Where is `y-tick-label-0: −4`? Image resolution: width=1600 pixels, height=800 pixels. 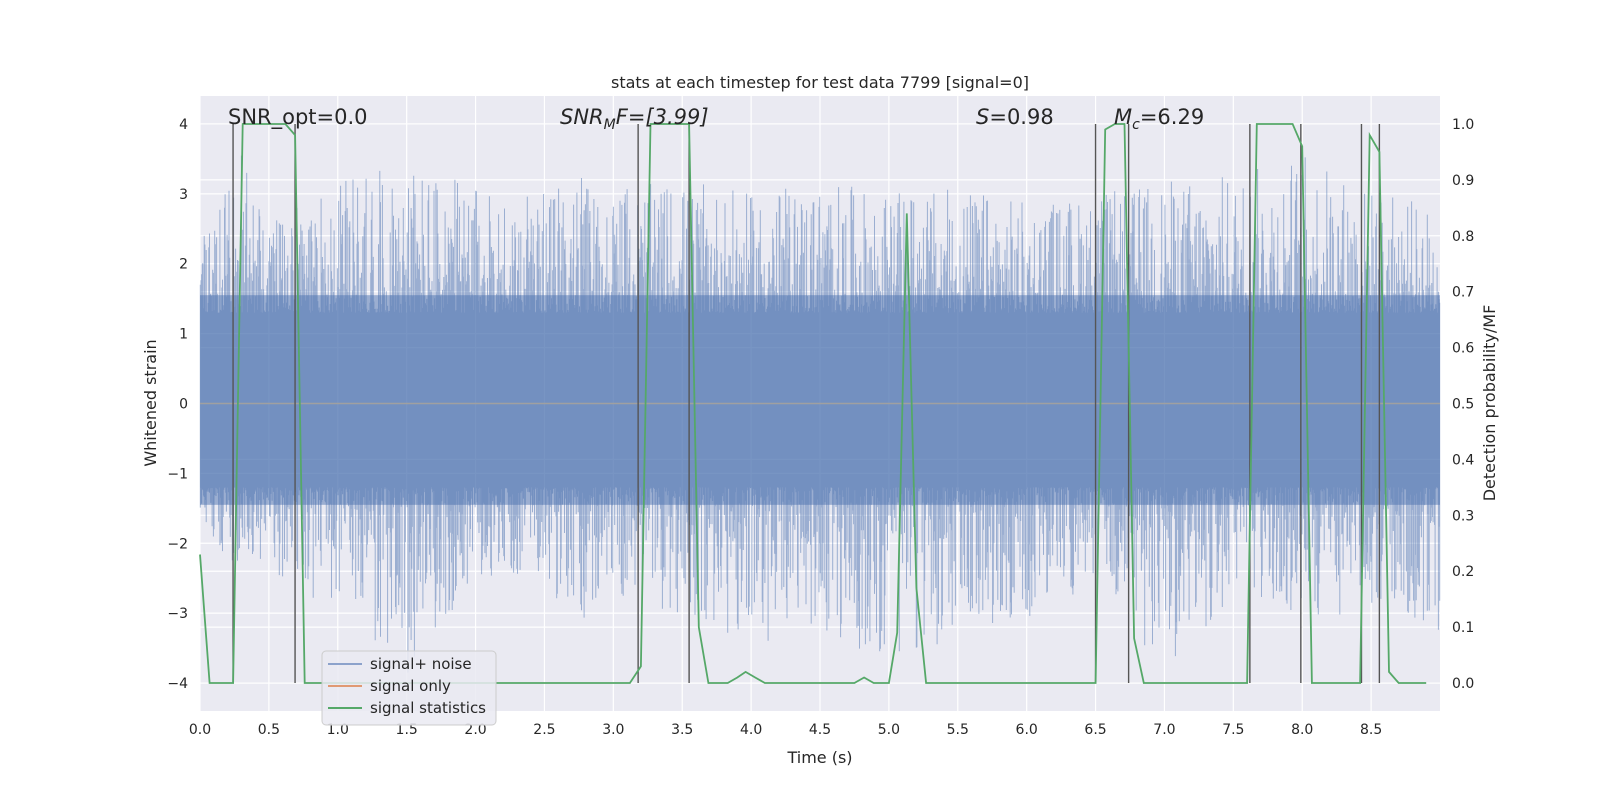 y-tick-label-0: −4 is located at coordinates (177, 684).